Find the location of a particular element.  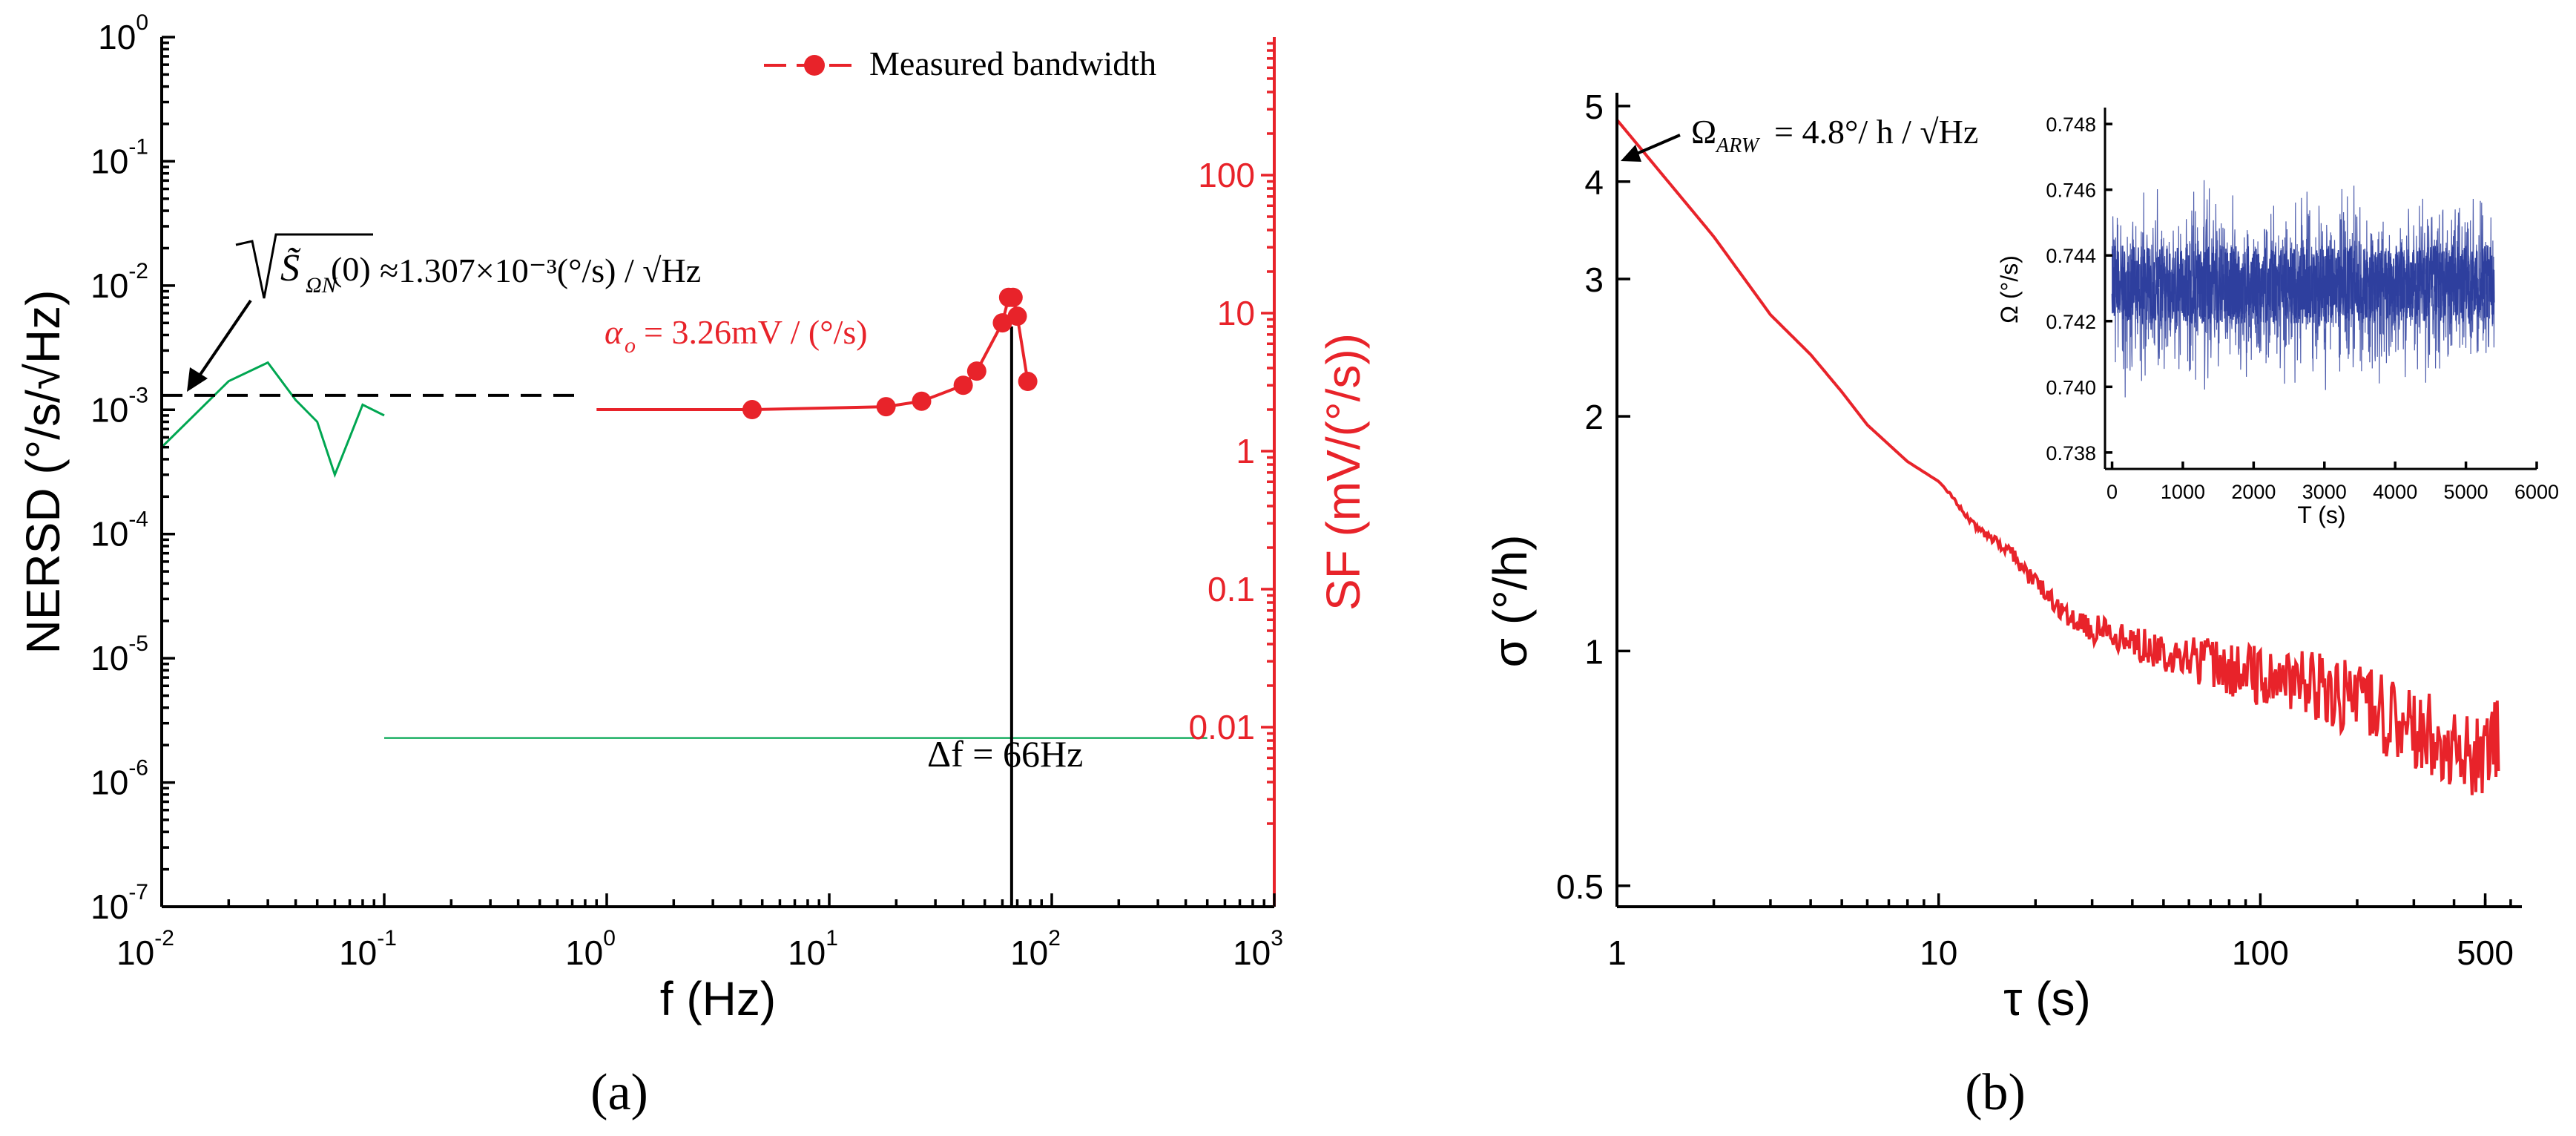

nersd-series is located at coordinates (684, 550).